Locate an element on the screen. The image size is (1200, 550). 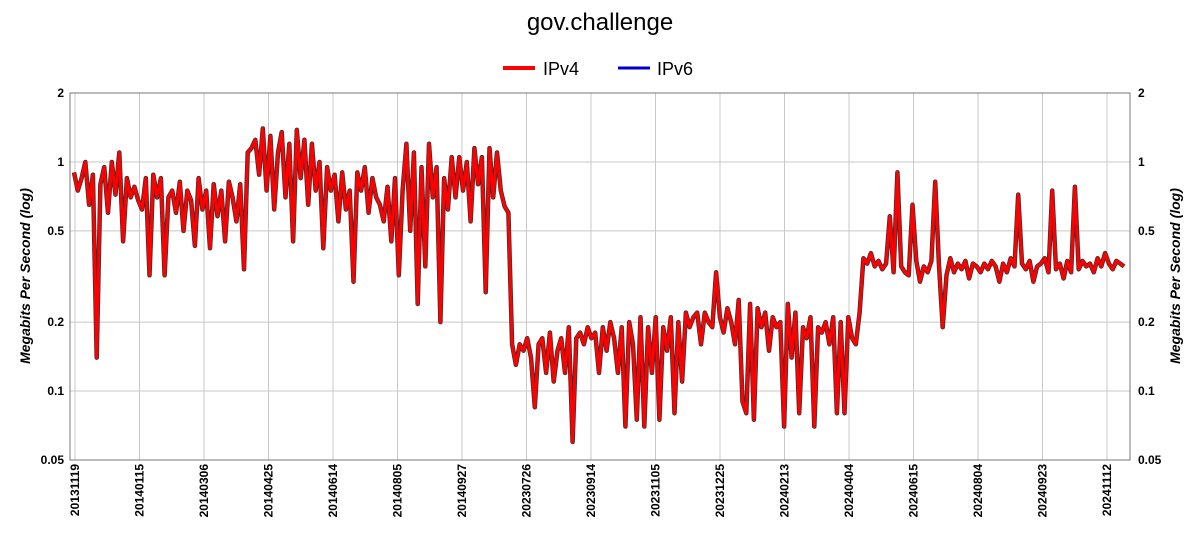
x-tick-label: 20140425 is located at coordinates (269, 491).